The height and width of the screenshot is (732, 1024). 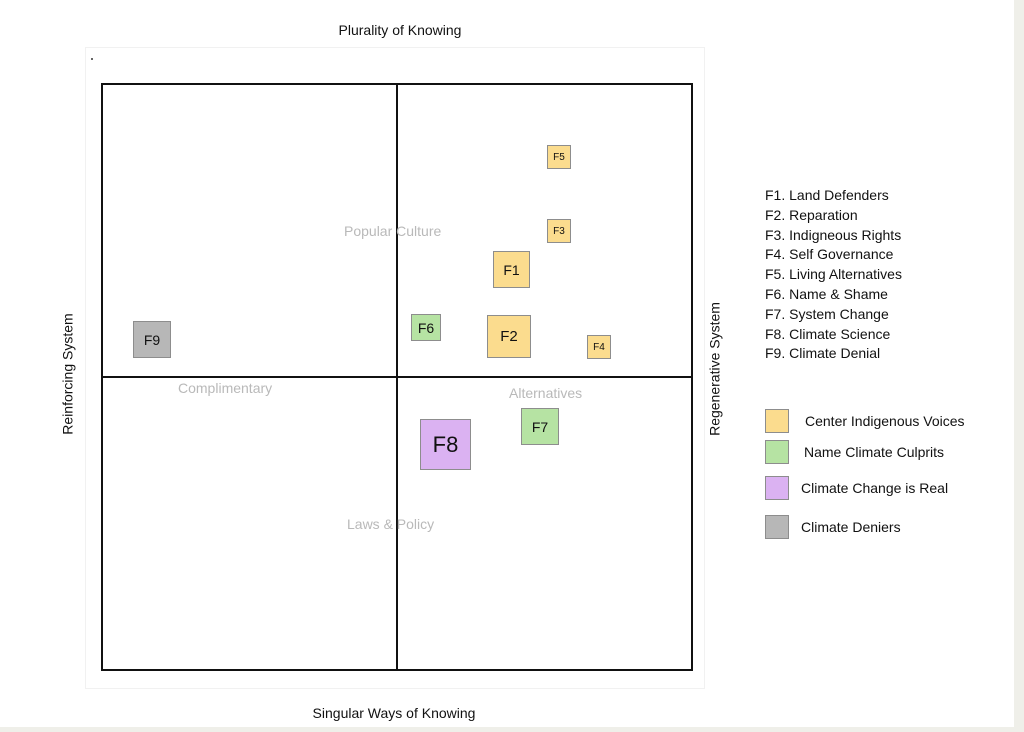 I want to click on swatch-purple, so click(x=777, y=488).